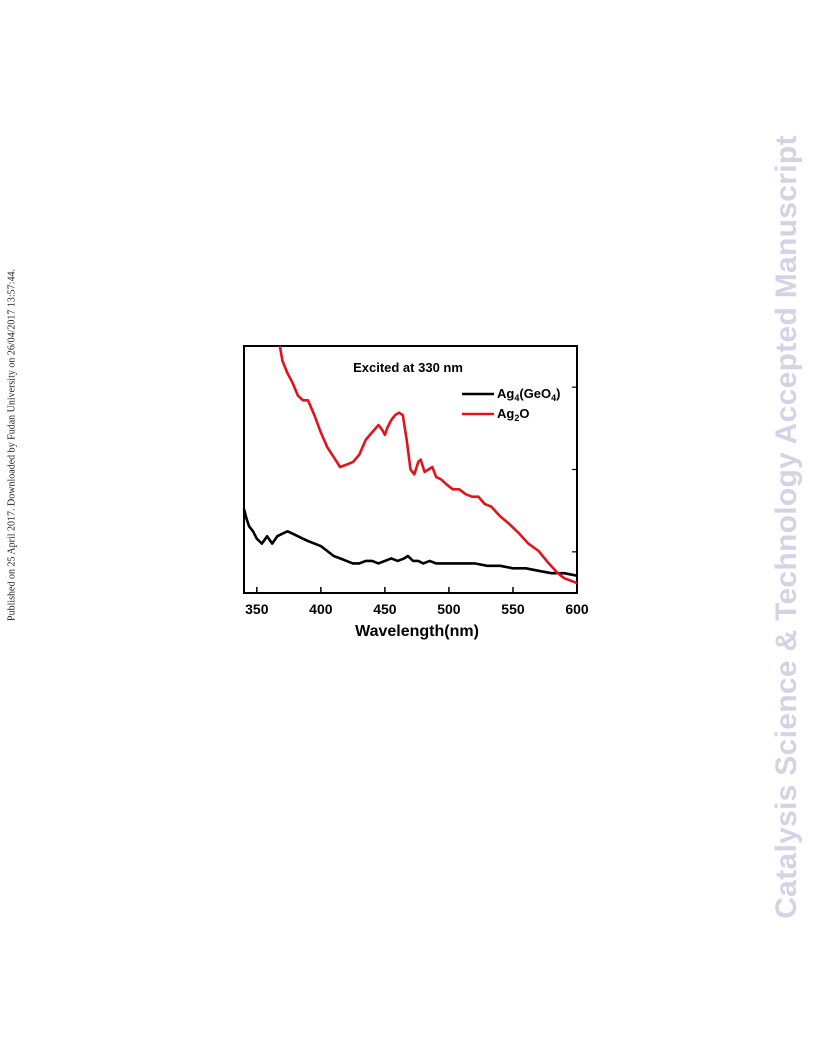  What do you see at coordinates (513, 414) in the screenshot?
I see `legend-label-2: Ag2O` at bounding box center [513, 414].